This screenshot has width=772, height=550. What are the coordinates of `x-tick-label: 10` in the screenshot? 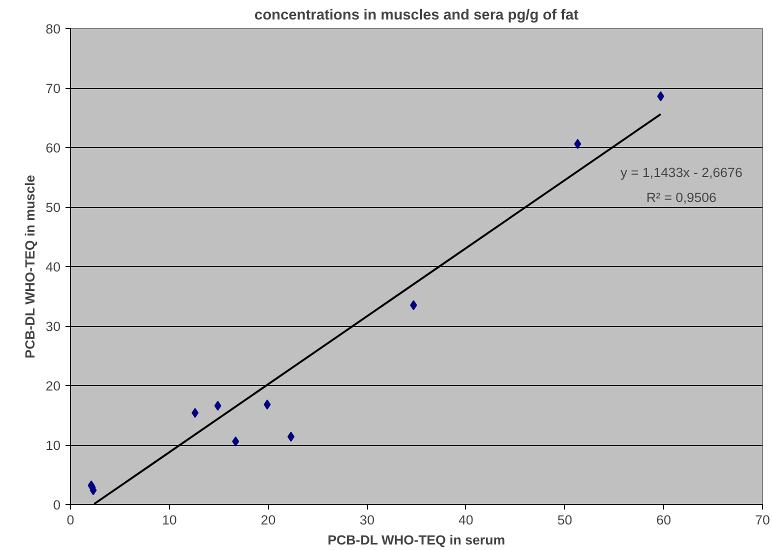 It's located at (169, 520).